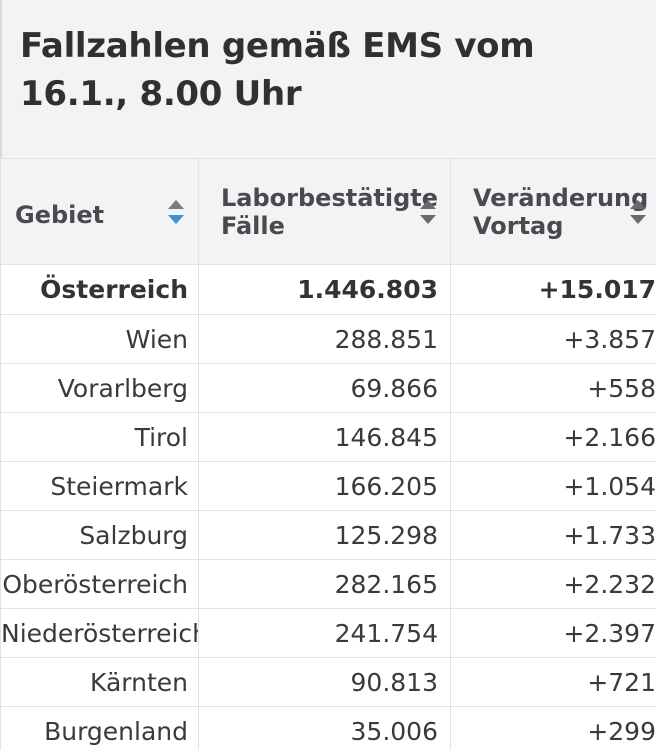  Describe the element at coordinates (324, 633) in the screenshot. I see `cell-faelle: 241.754` at that location.